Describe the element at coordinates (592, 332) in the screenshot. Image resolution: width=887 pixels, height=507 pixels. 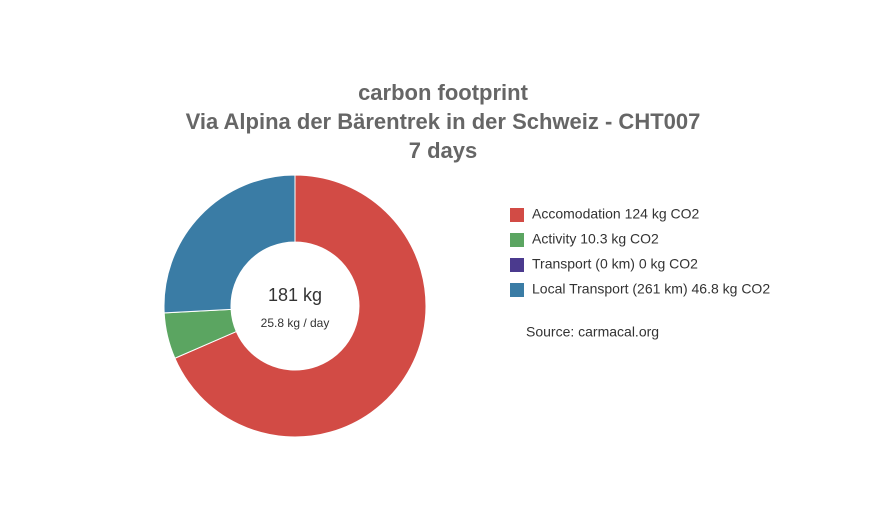
I see `source: Source: carmacal.org` at that location.